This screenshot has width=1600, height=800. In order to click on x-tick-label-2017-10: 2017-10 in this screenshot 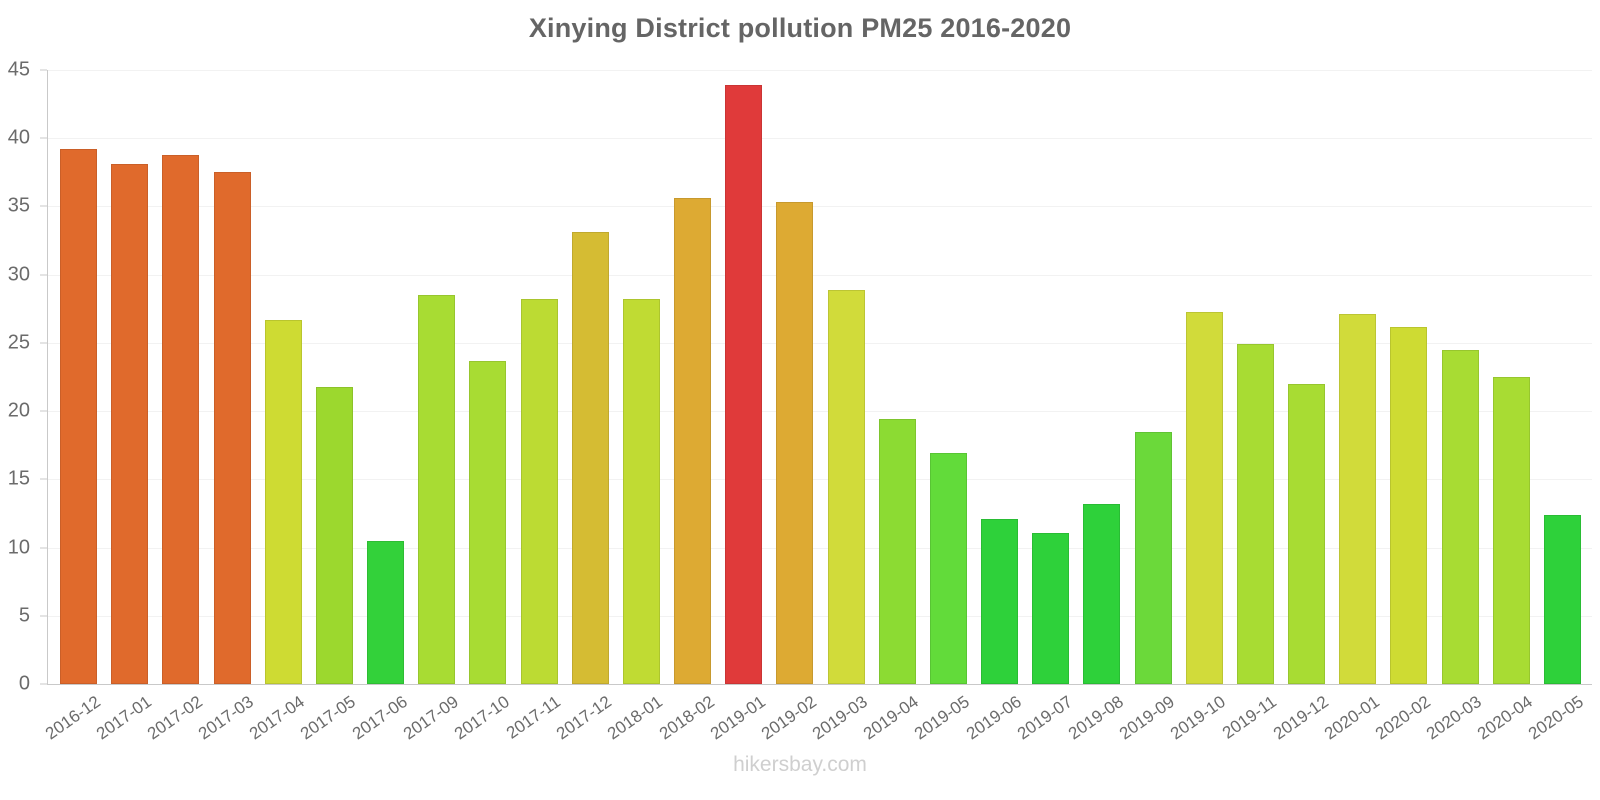, I will do `click(481, 718)`.